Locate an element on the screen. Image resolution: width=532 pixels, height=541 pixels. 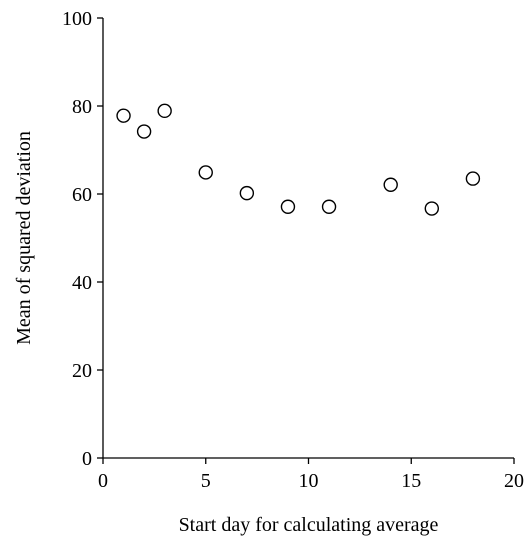
x-tick-label: 0 is located at coordinates (103, 481).